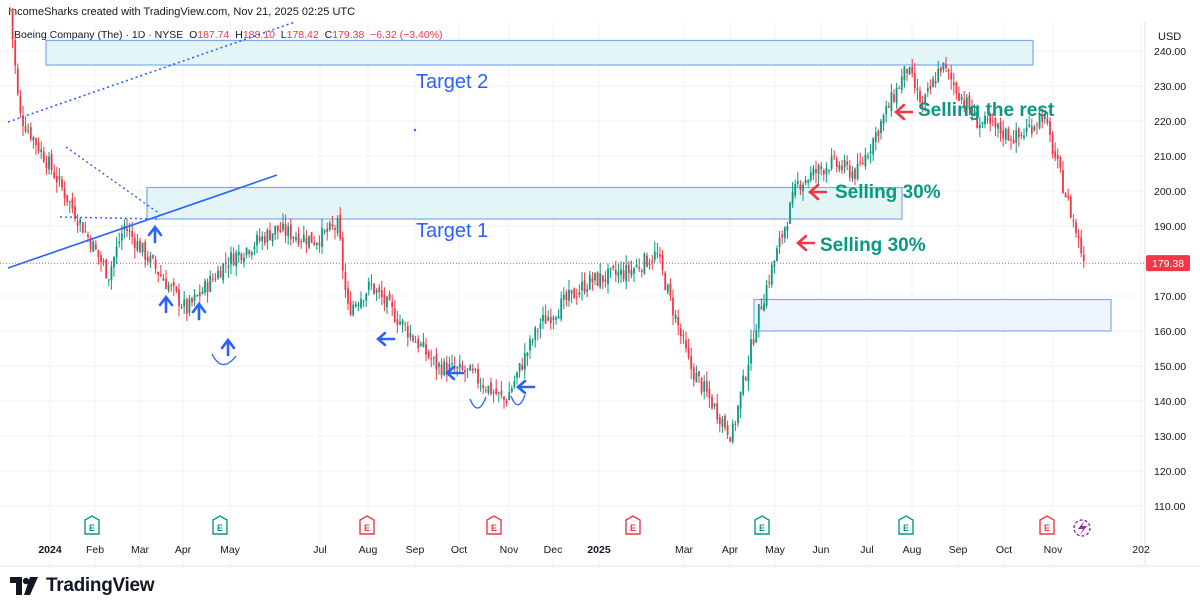 Image resolution: width=1200 pixels, height=611 pixels. Describe the element at coordinates (912, 550) in the screenshot. I see `time-tick-label: Aug` at that location.